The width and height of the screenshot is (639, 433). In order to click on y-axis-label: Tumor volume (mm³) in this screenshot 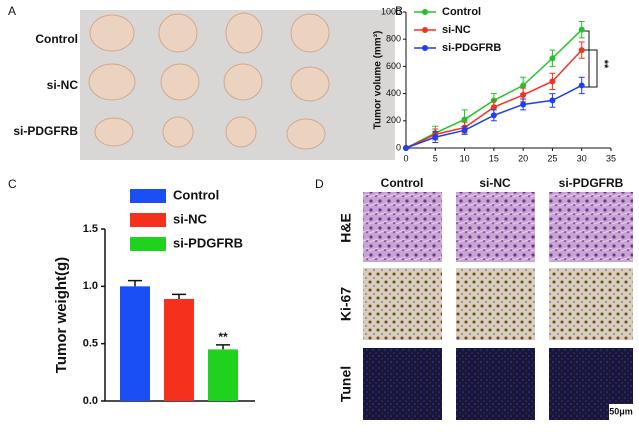, I will do `click(378, 80)`.